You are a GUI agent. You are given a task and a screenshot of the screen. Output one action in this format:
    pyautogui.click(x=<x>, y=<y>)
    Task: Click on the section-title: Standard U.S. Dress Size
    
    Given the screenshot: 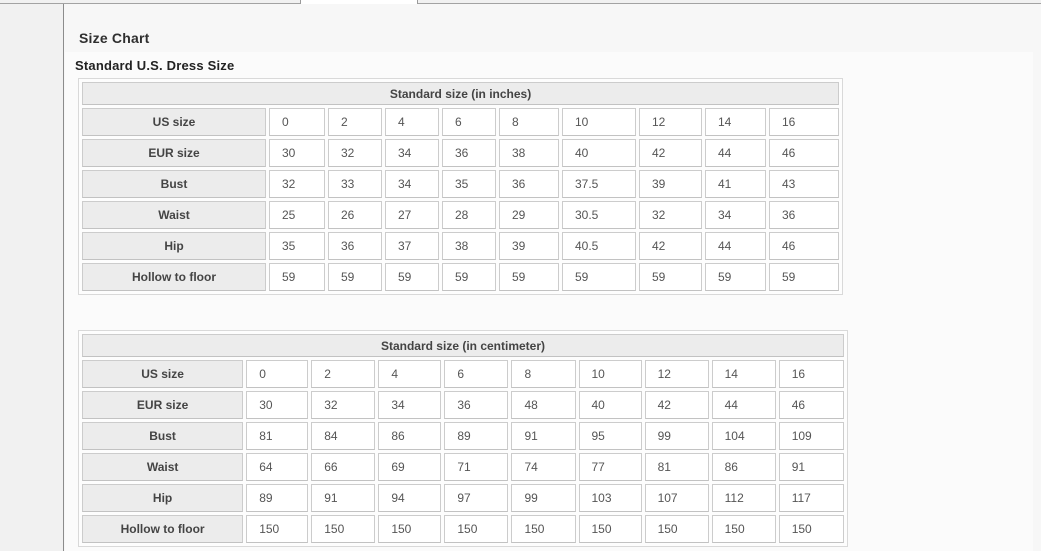 What is the action you would take?
    pyautogui.click(x=155, y=65)
    